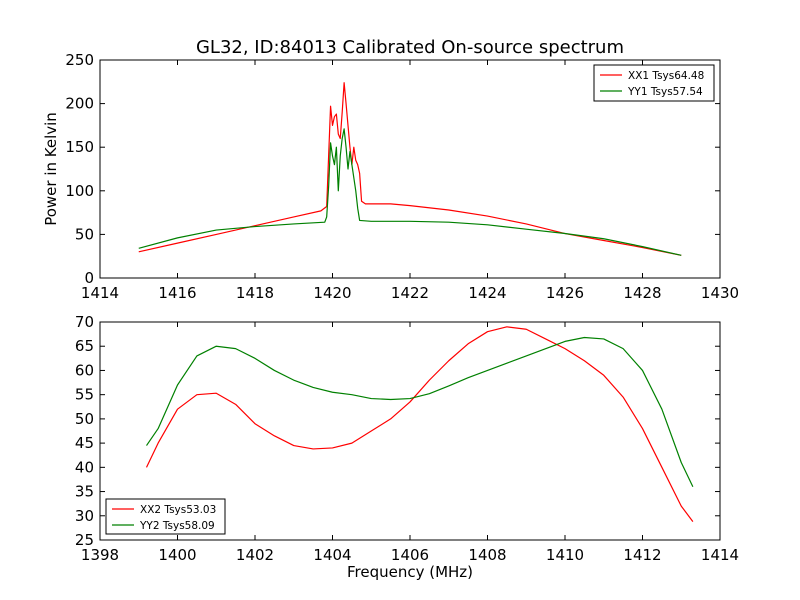  I want to click on x-tick-label: 1402, so click(255, 555).